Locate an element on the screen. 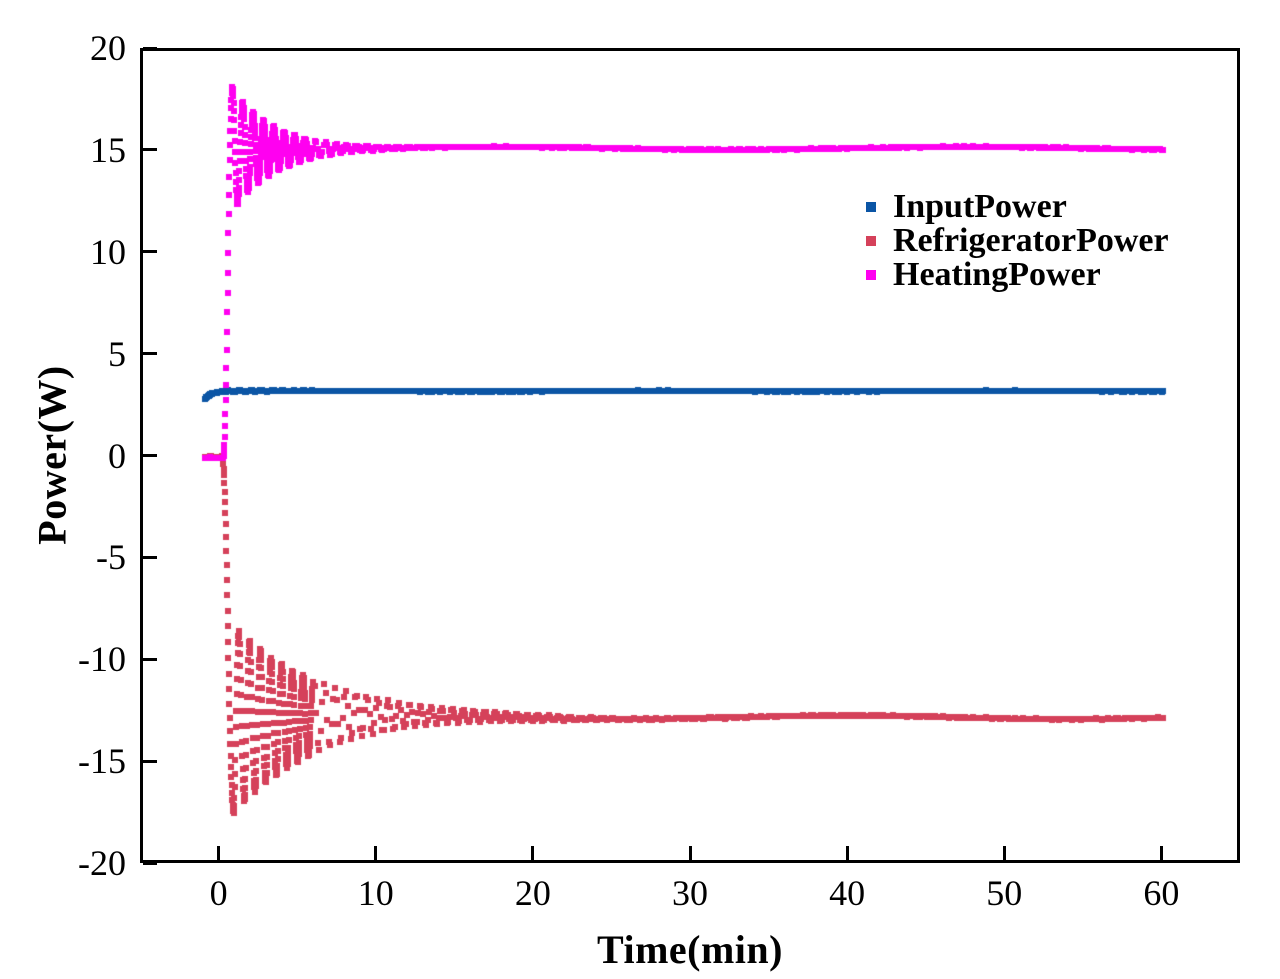 This screenshot has height=979, width=1280. y-tick-label: 0 is located at coordinates (117, 455).